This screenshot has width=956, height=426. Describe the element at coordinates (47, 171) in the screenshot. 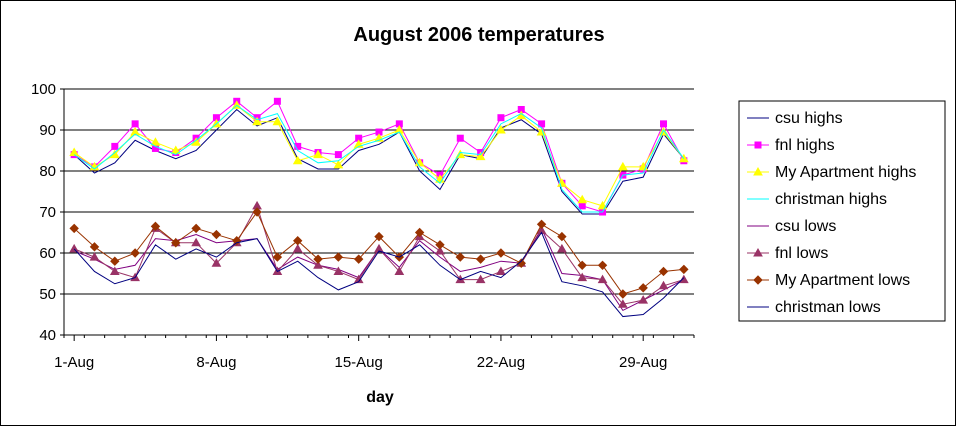

I see `y-tick-label: 80` at that location.